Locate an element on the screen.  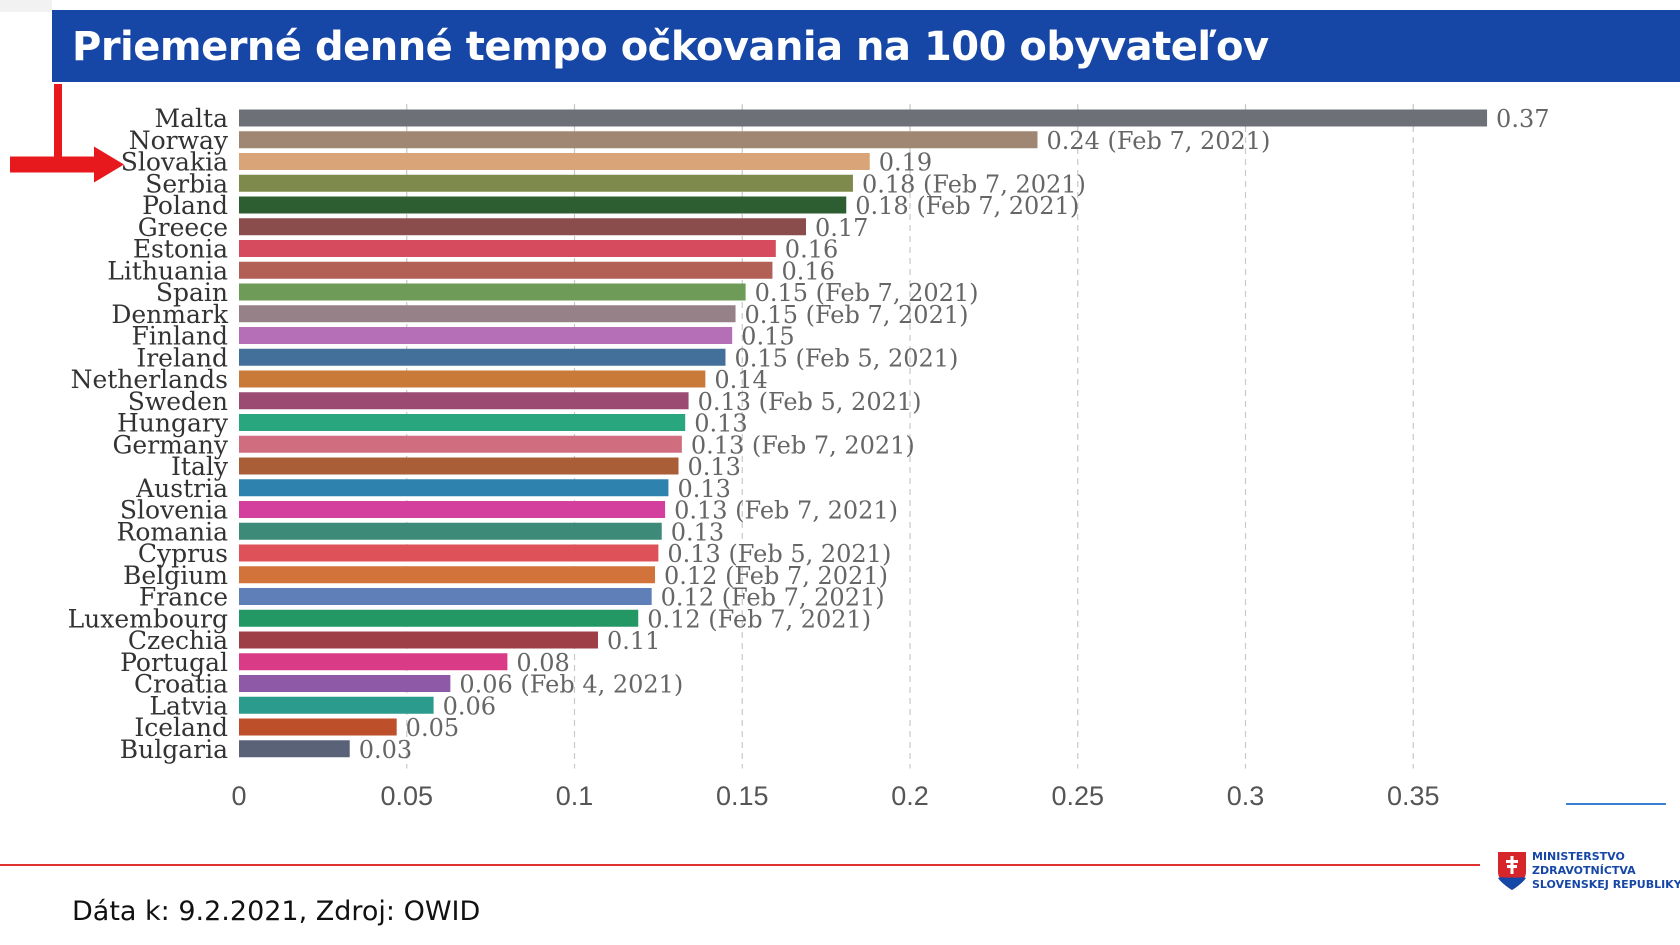
highlight-arrow is located at coordinates (67, 133).